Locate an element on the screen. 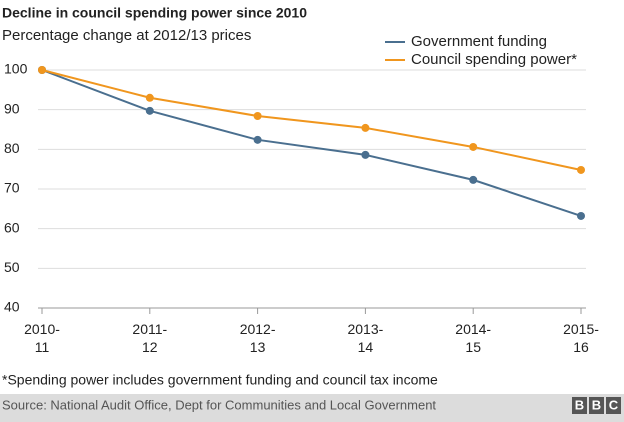 The width and height of the screenshot is (624, 422). x-tick-label: 2011-12 is located at coordinates (149, 338).